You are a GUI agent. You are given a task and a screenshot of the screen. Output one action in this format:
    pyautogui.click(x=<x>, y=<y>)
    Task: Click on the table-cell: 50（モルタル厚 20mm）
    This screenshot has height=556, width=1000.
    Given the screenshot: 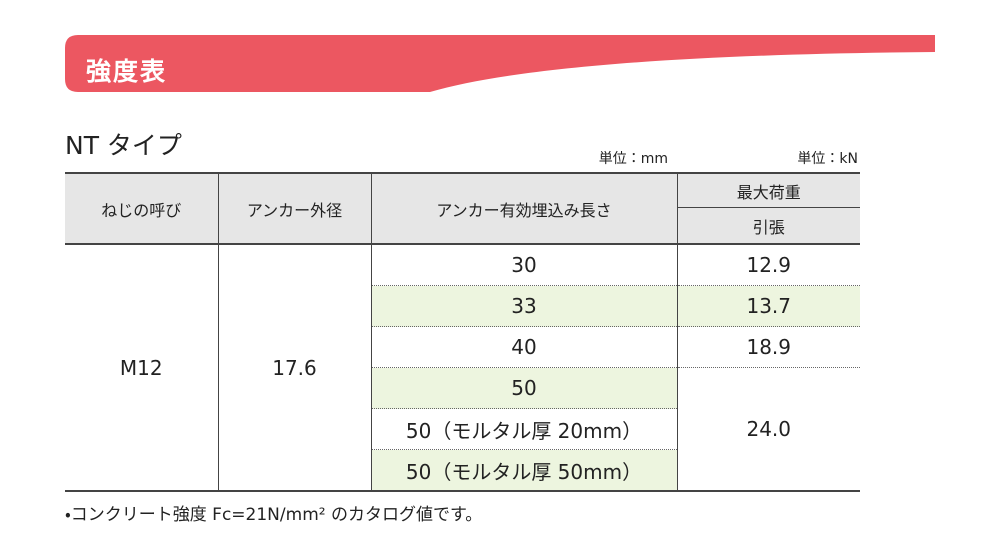 What is the action you would take?
    pyautogui.click(x=523, y=429)
    